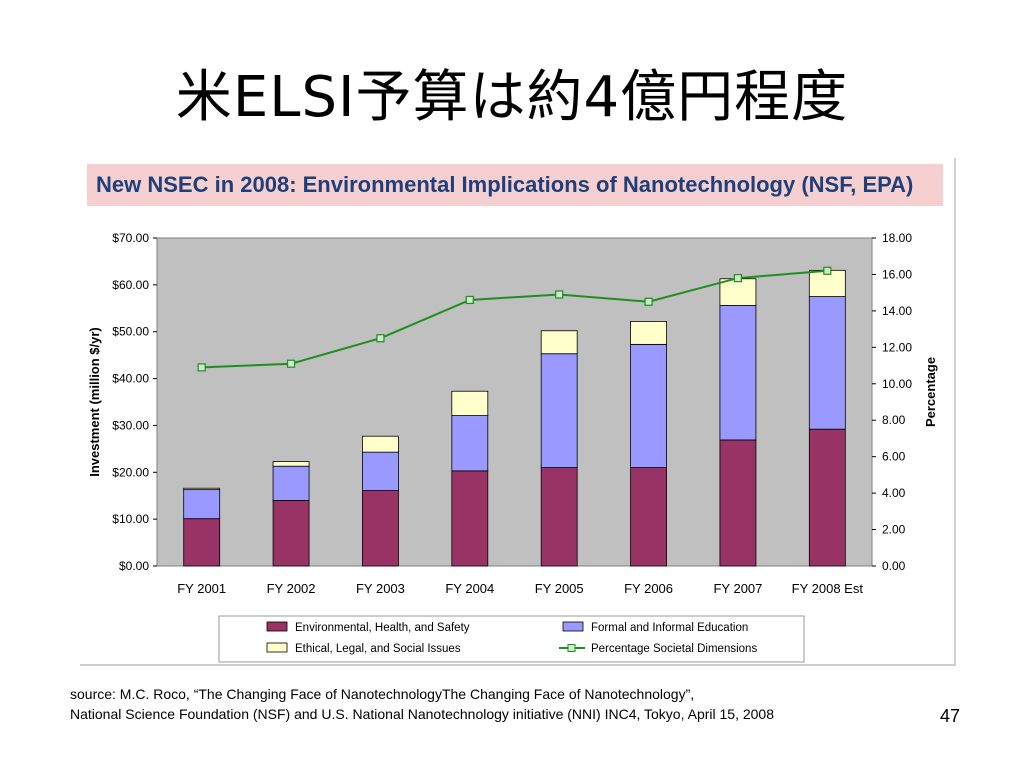  What do you see at coordinates (130, 332) in the screenshot?
I see `y-tick-label: $50.00` at bounding box center [130, 332].